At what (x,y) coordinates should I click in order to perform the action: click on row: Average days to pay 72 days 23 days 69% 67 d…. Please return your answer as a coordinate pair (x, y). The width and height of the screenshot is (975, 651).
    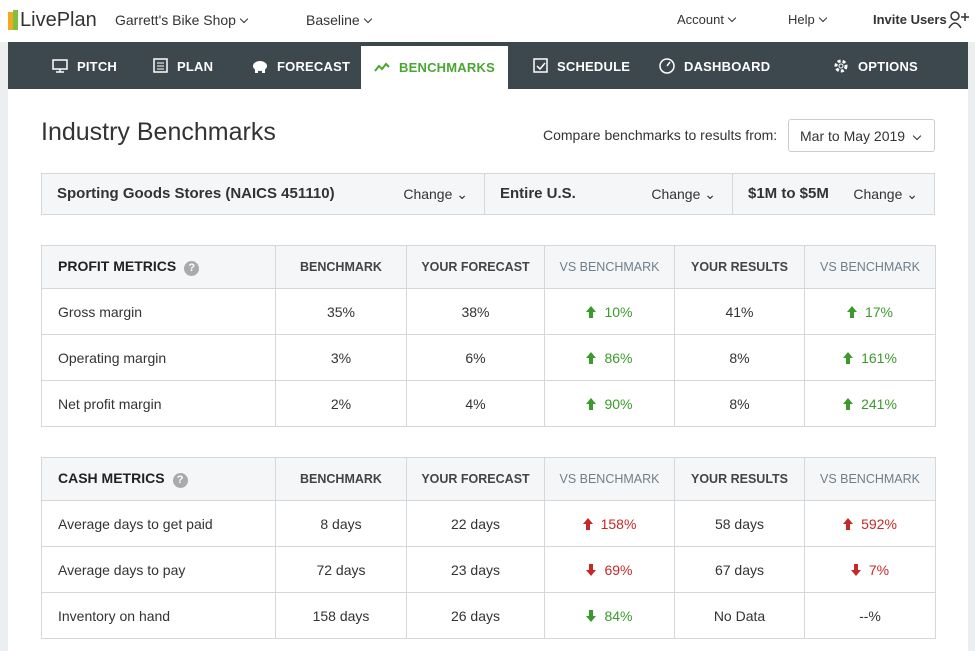
    Looking at the image, I should click on (488, 569).